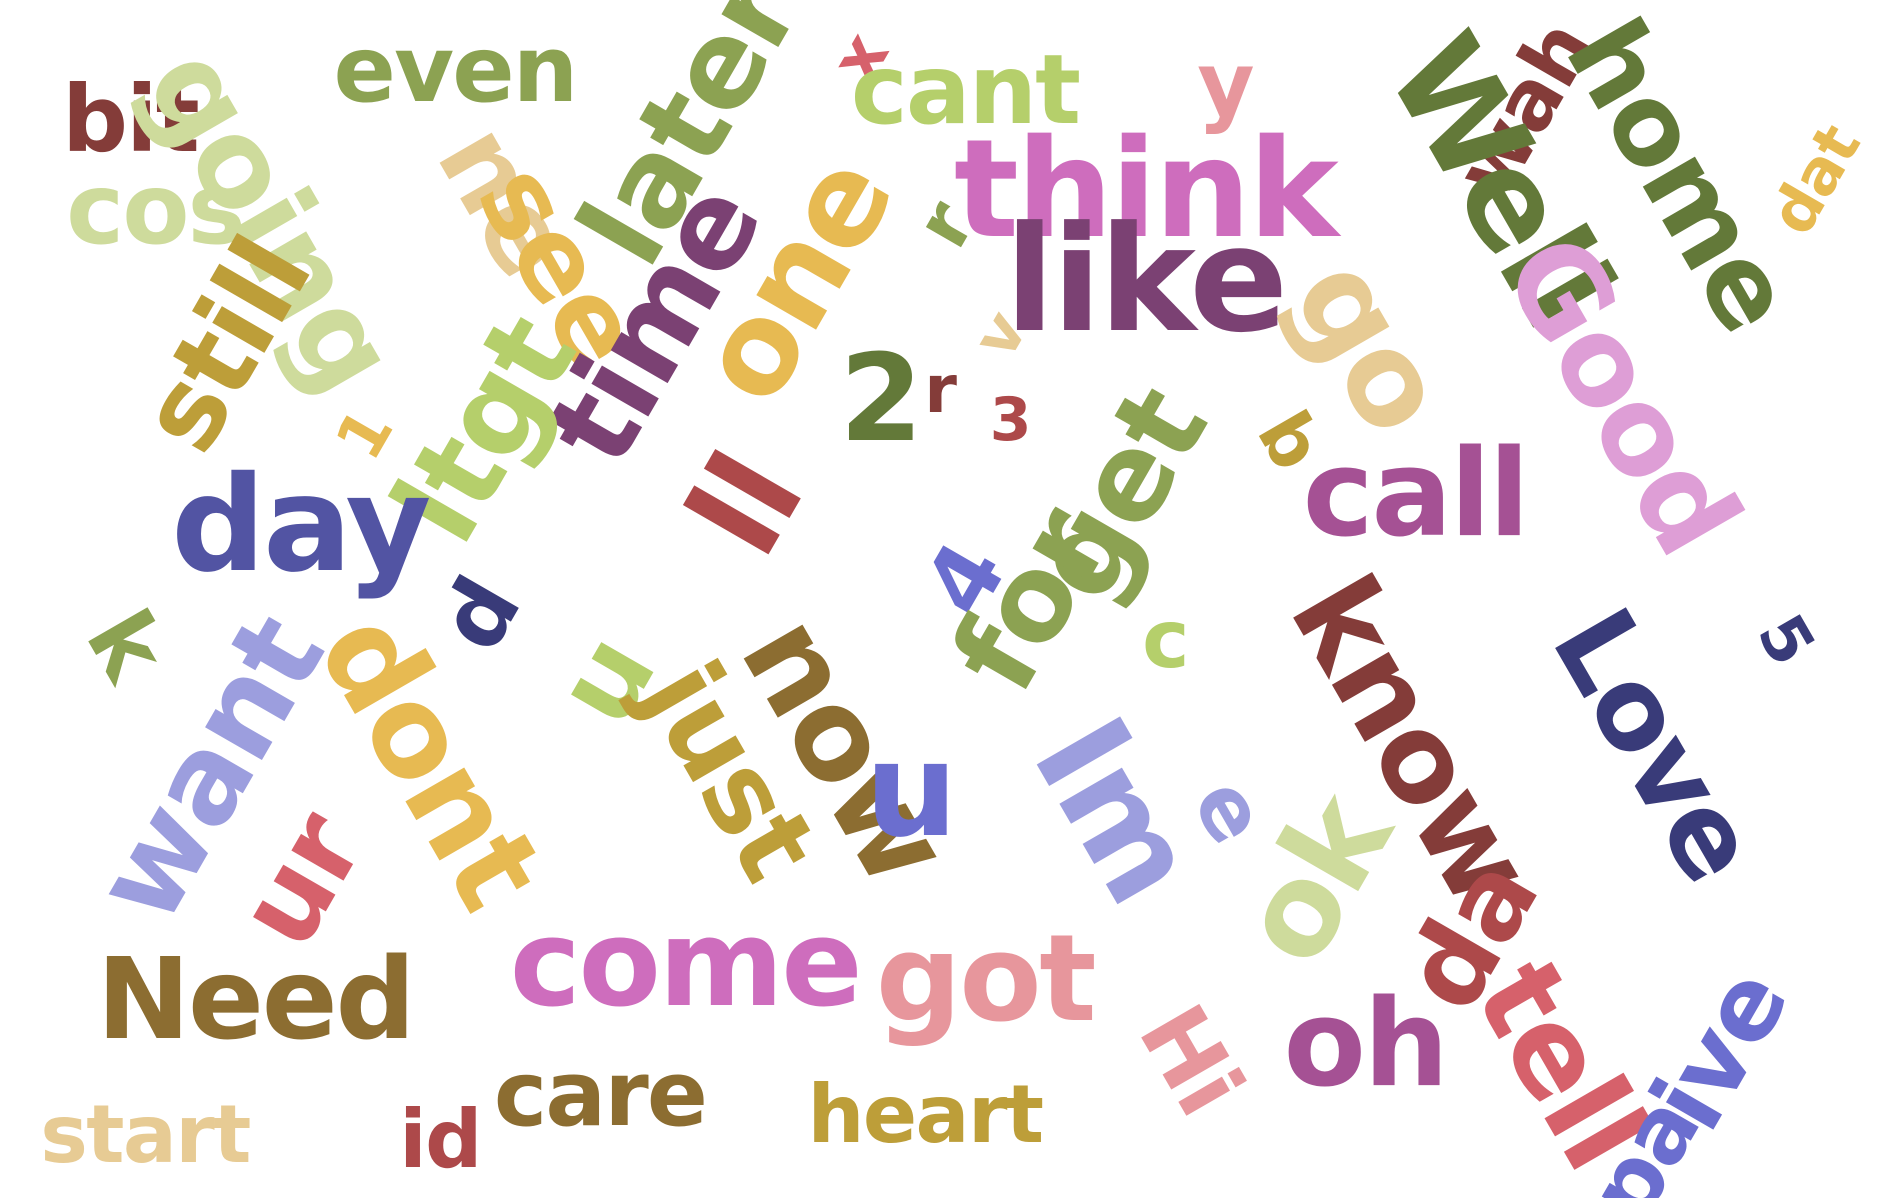  I want to click on word: Love, so click(1655, 745).